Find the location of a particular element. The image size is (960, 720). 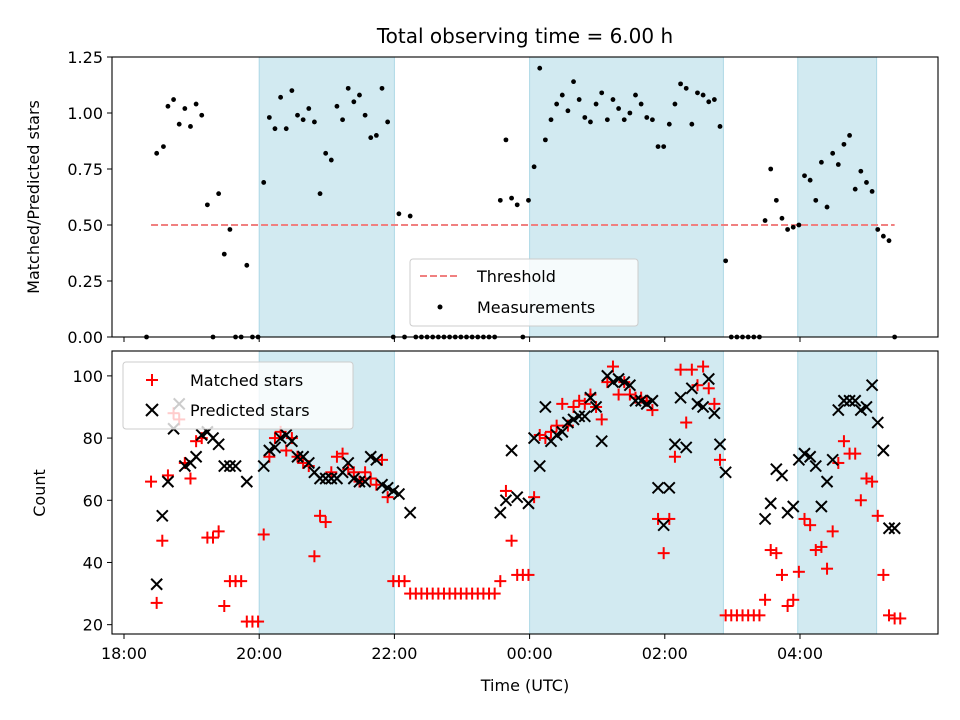

bottom-x-tick-label: 20:00 is located at coordinates (259, 653).